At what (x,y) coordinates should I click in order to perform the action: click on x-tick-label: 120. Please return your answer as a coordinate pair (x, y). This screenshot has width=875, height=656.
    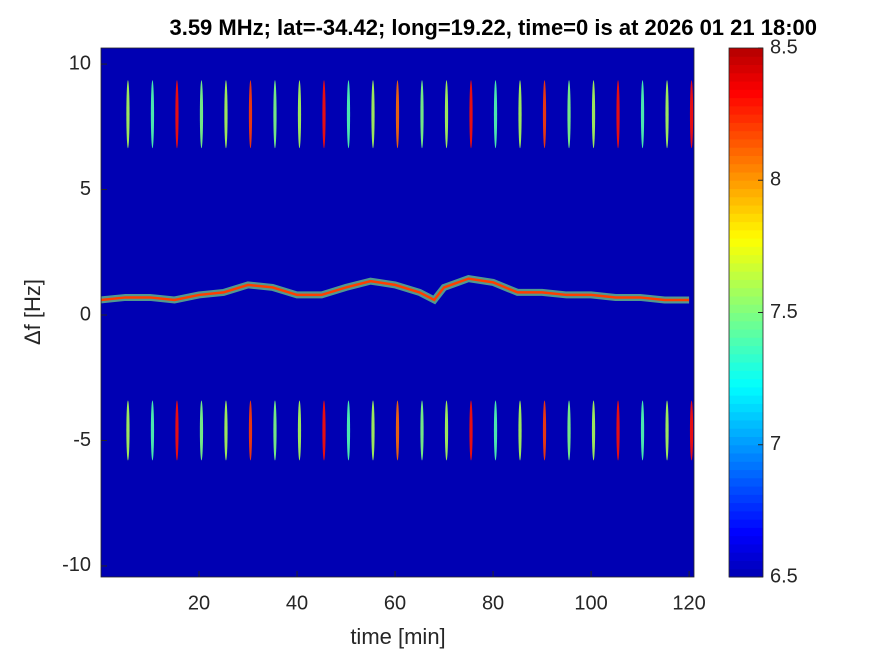
    Looking at the image, I should click on (688, 603).